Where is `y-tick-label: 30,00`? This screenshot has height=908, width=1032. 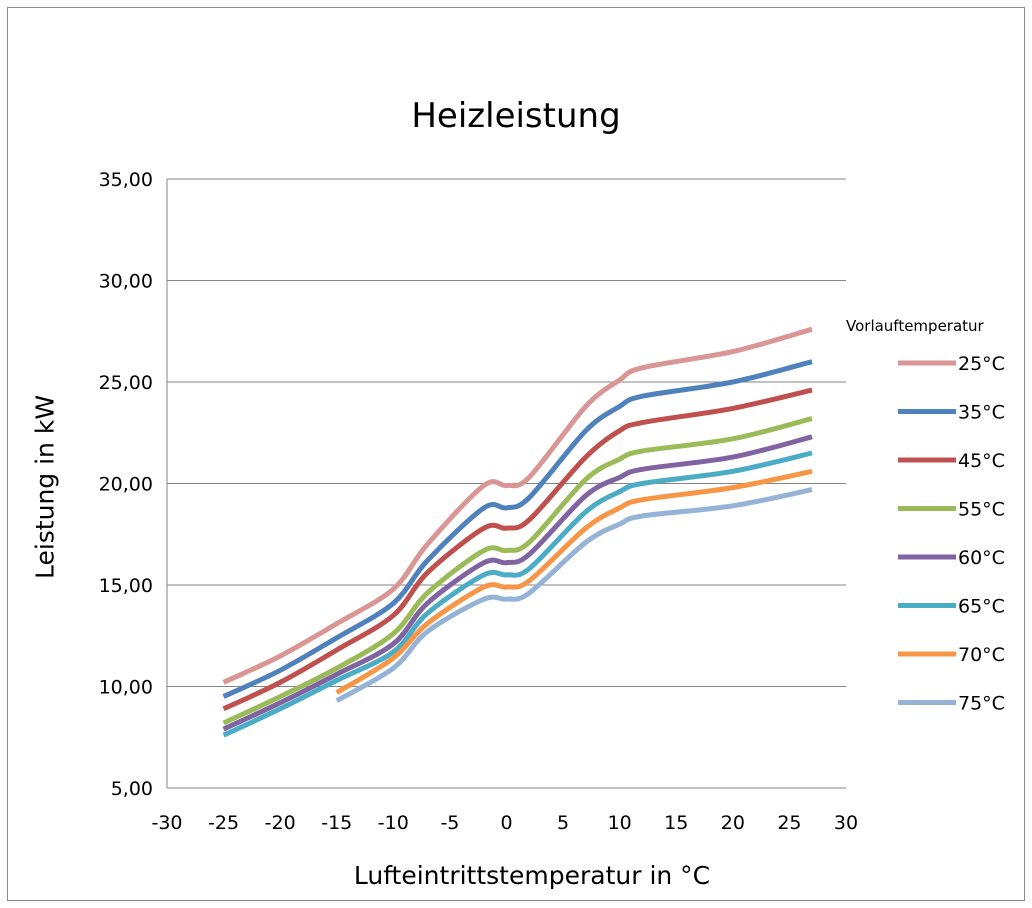
y-tick-label: 30,00 is located at coordinates (126, 282).